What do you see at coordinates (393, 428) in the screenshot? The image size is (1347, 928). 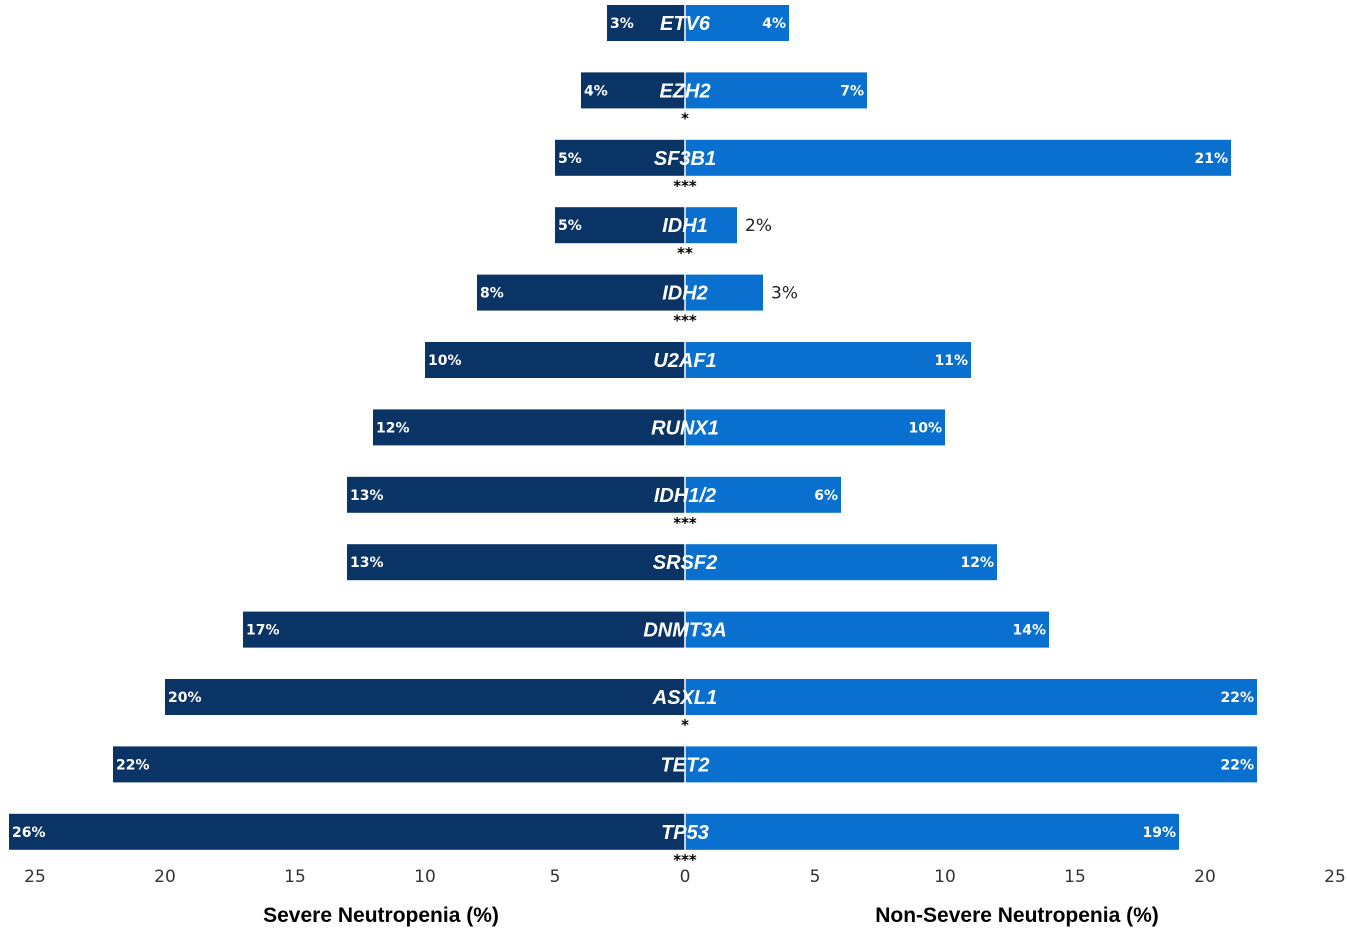 I see `data-label-severe-runx1: 12%` at bounding box center [393, 428].